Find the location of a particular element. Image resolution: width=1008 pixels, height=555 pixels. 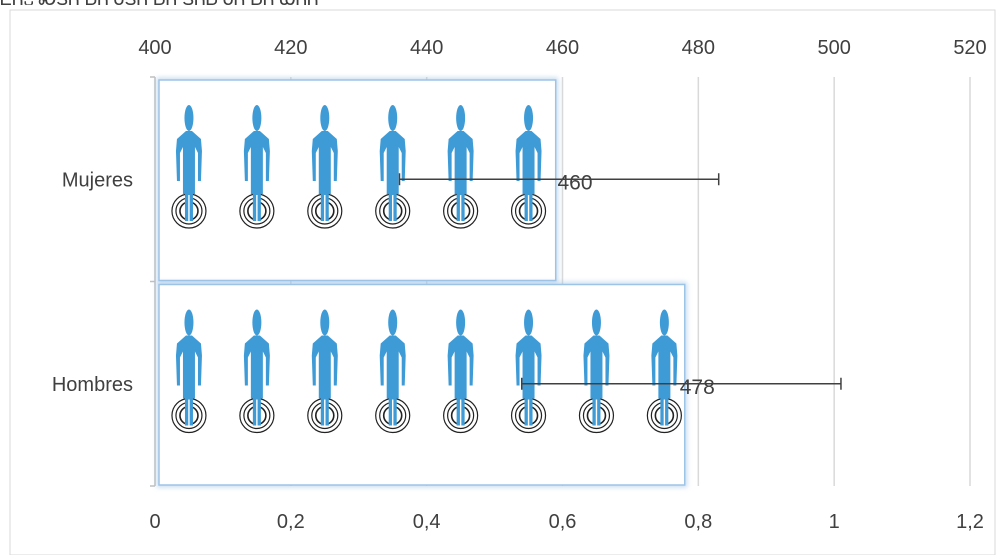

x-bottom-tick-label: 0,2 is located at coordinates (291, 522).